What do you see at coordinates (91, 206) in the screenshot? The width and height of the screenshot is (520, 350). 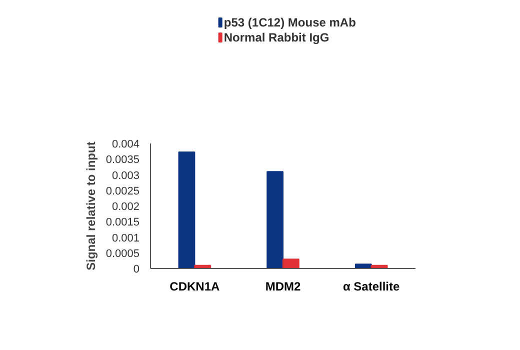 I see `y-axis-title: Signal relative to input` at bounding box center [91, 206].